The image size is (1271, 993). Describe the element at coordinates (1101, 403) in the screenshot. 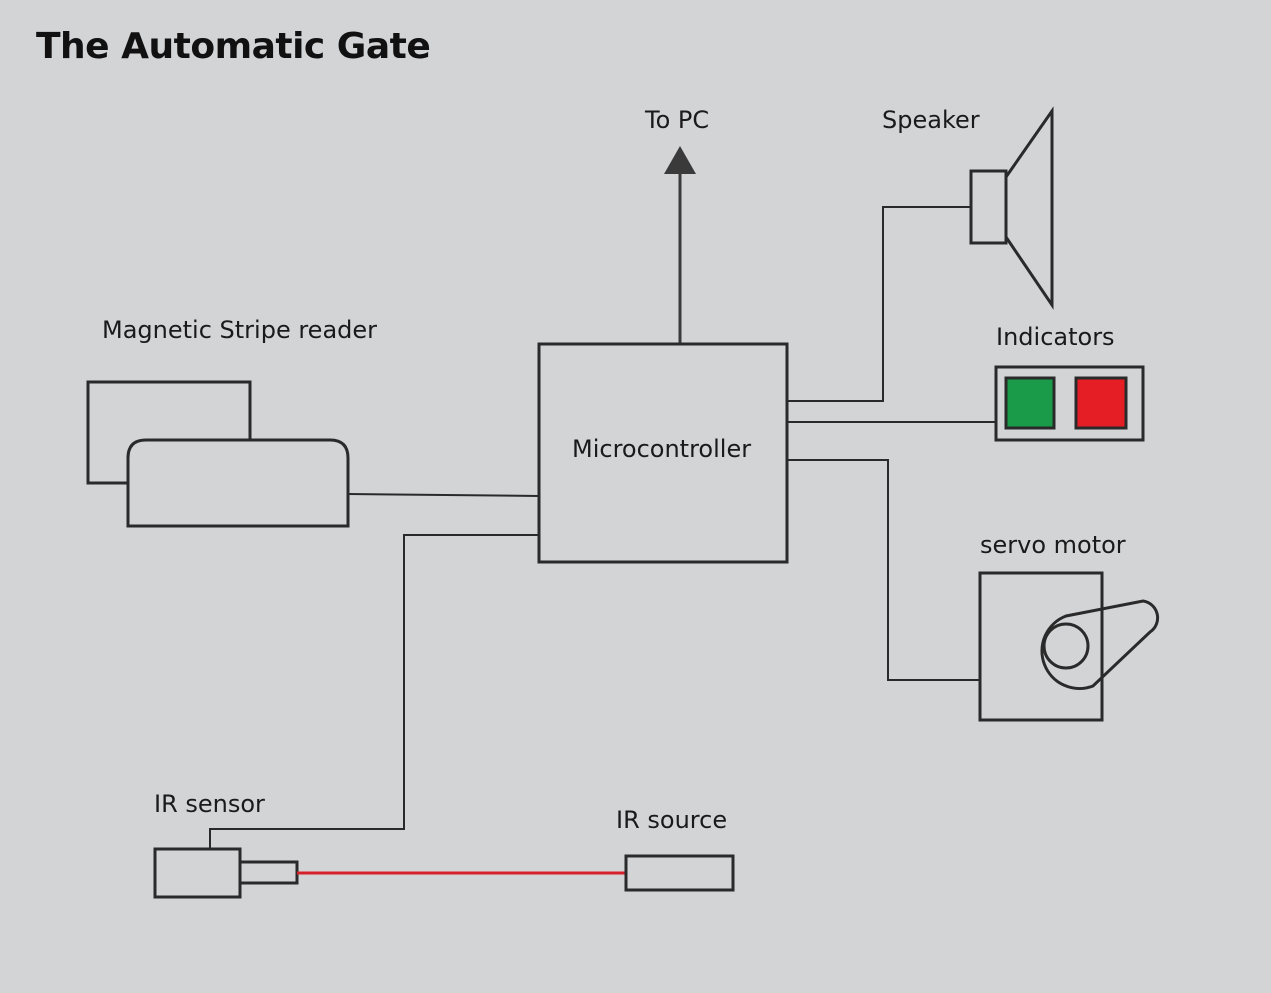

I see `indicator-red-led` at that location.